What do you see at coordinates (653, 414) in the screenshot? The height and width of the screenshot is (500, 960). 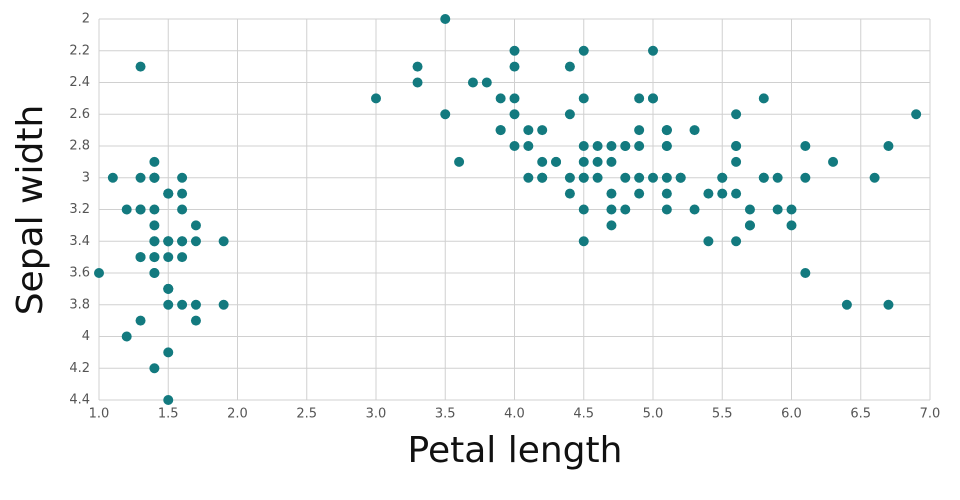 I see `x-tick-label: 5.0` at bounding box center [653, 414].